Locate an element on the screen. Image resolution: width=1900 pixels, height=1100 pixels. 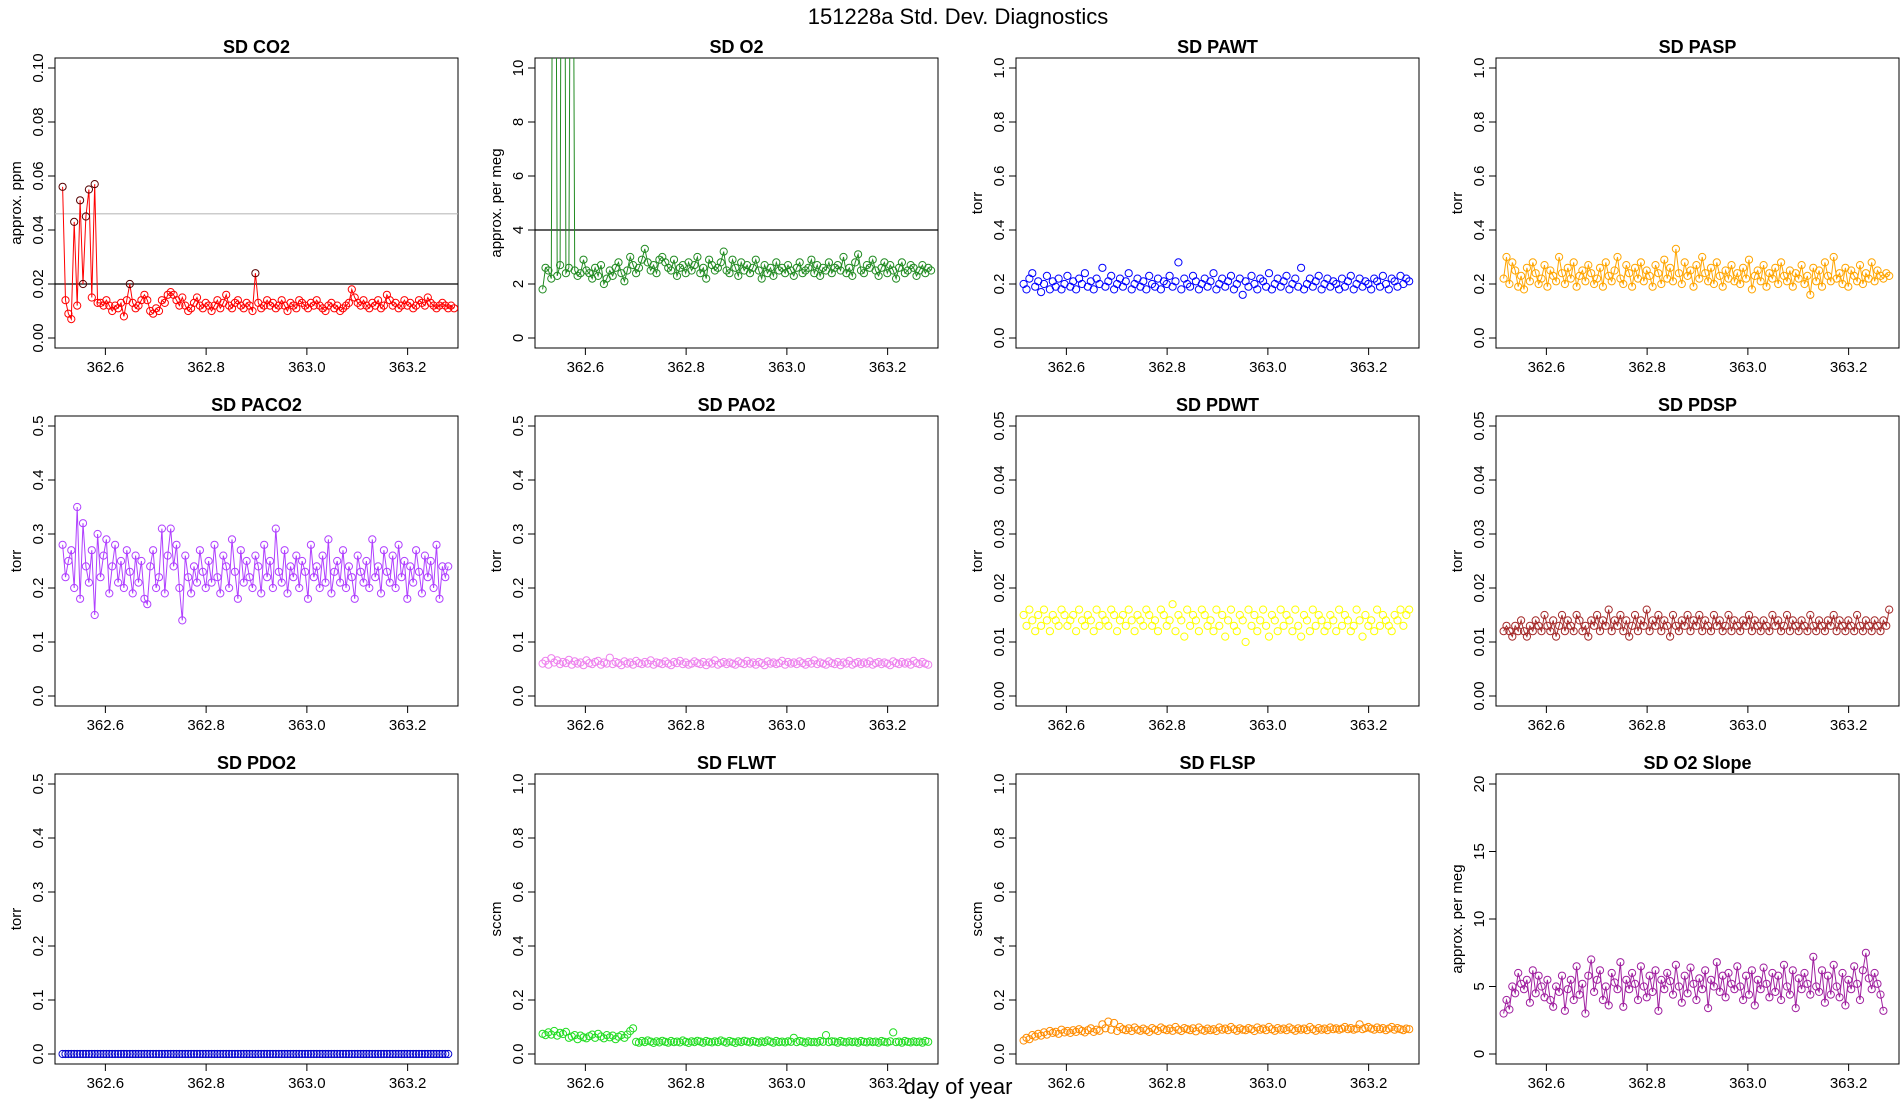
x-tick-label: 362.6 is located at coordinates (586, 1083).